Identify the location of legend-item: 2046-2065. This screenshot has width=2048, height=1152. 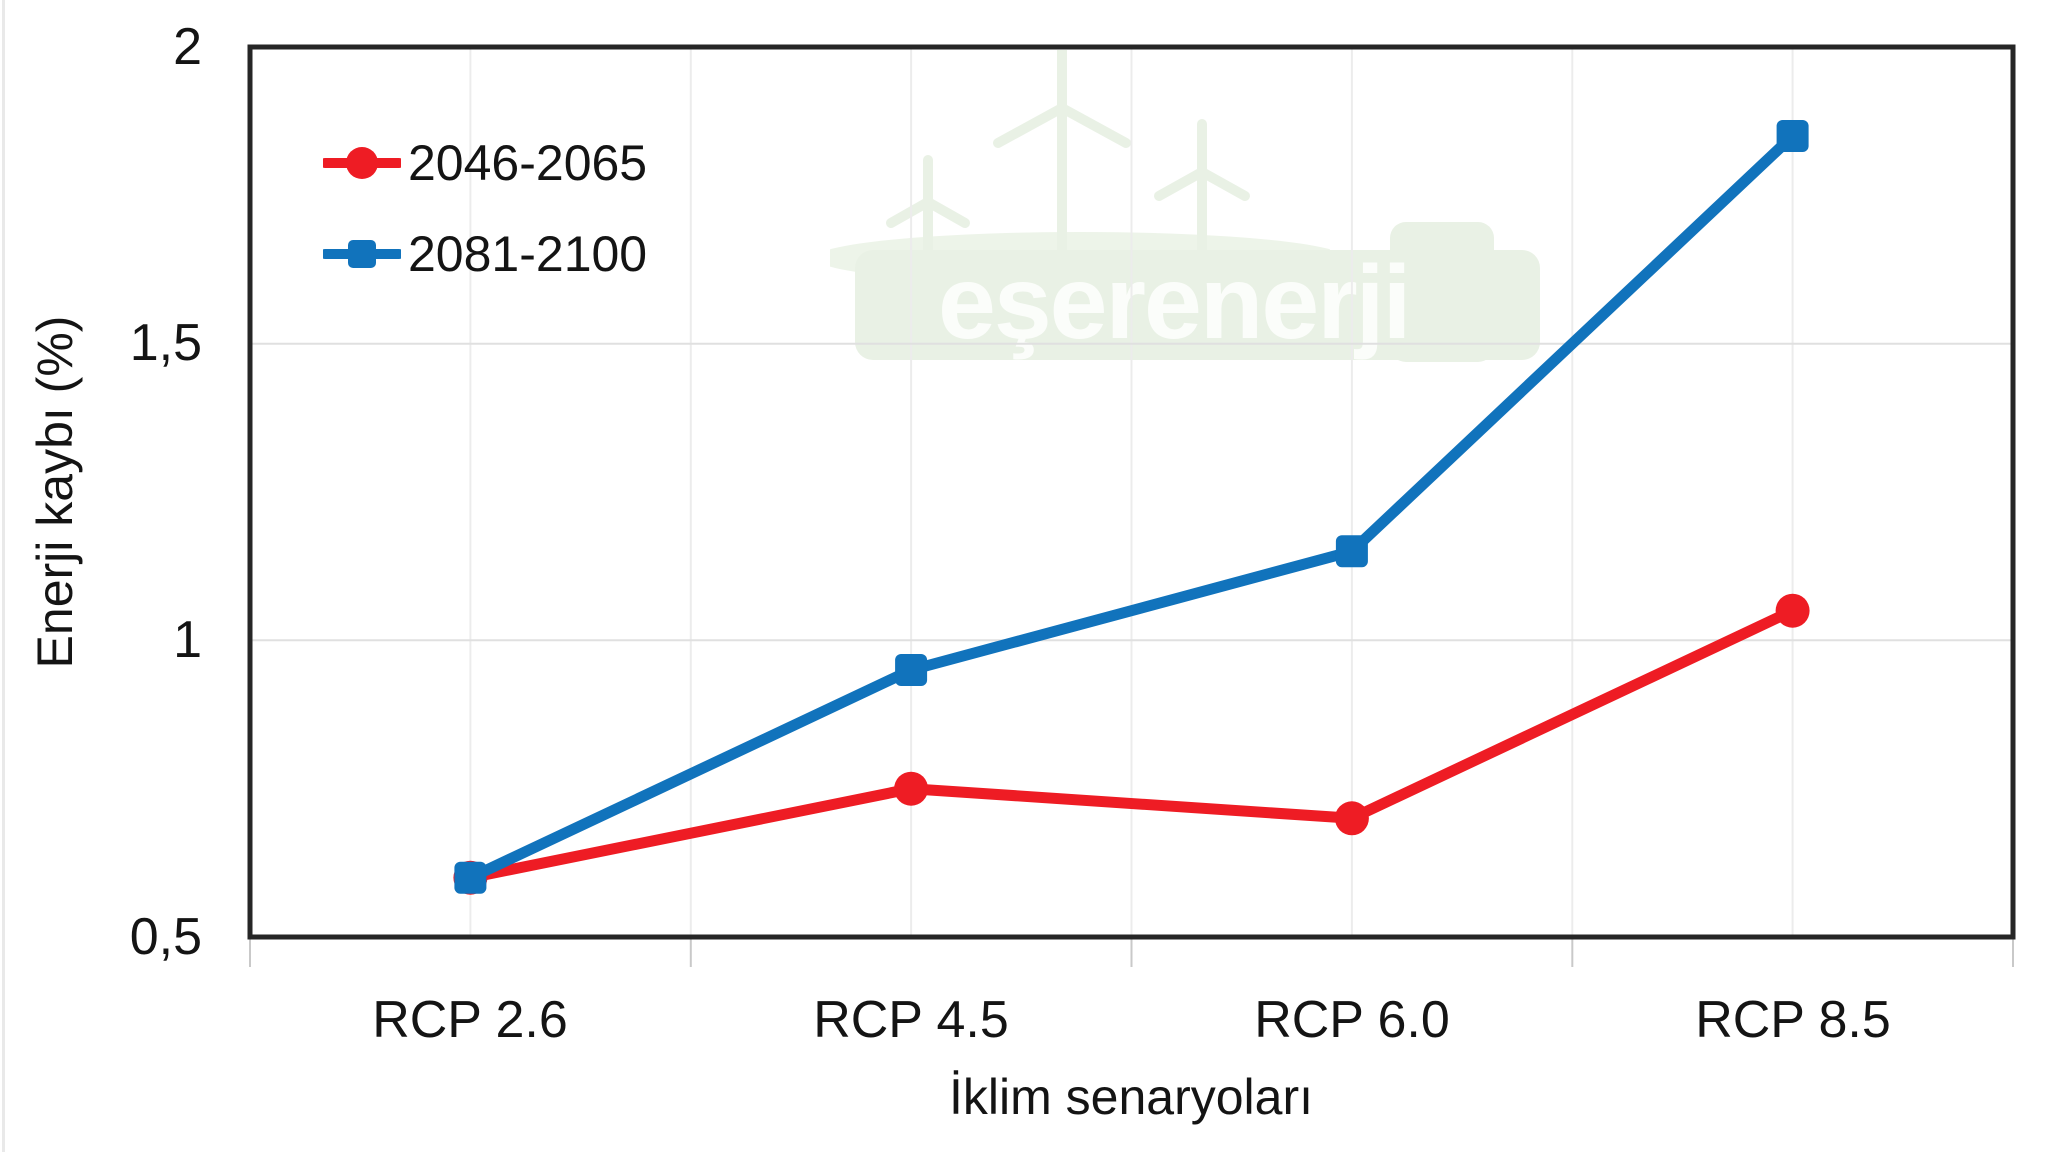
(484, 163).